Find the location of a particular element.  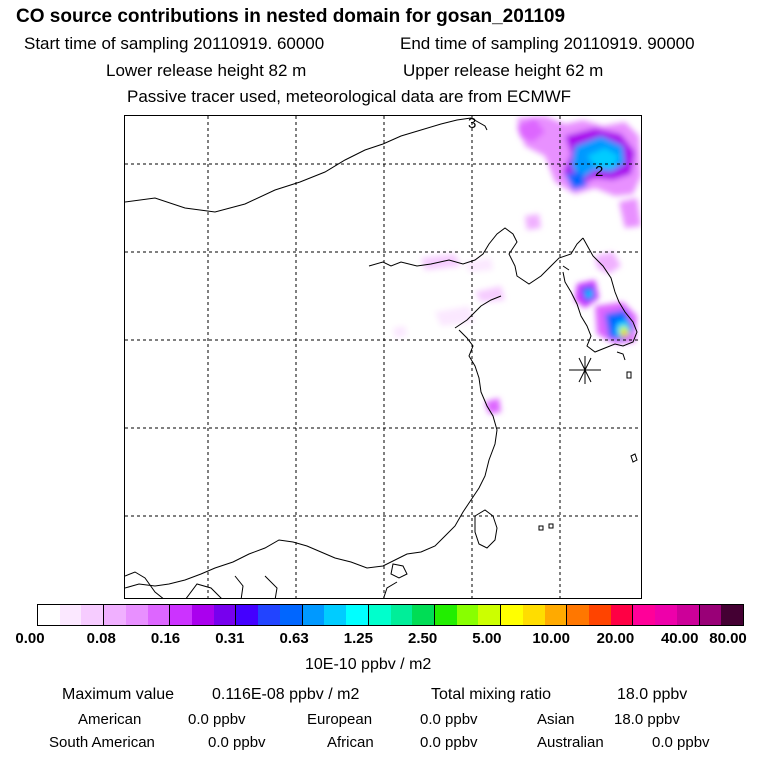

colorbar-tick-label: 80.00 is located at coordinates (728, 638).